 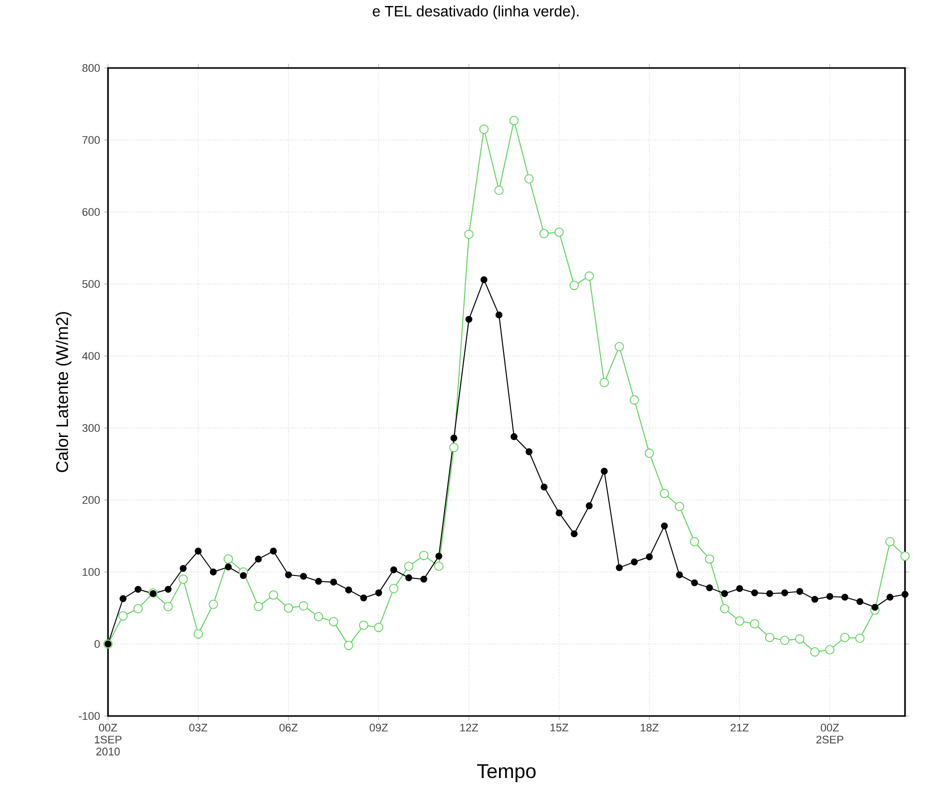 What do you see at coordinates (91, 572) in the screenshot?
I see `y-tick-label: 100` at bounding box center [91, 572].